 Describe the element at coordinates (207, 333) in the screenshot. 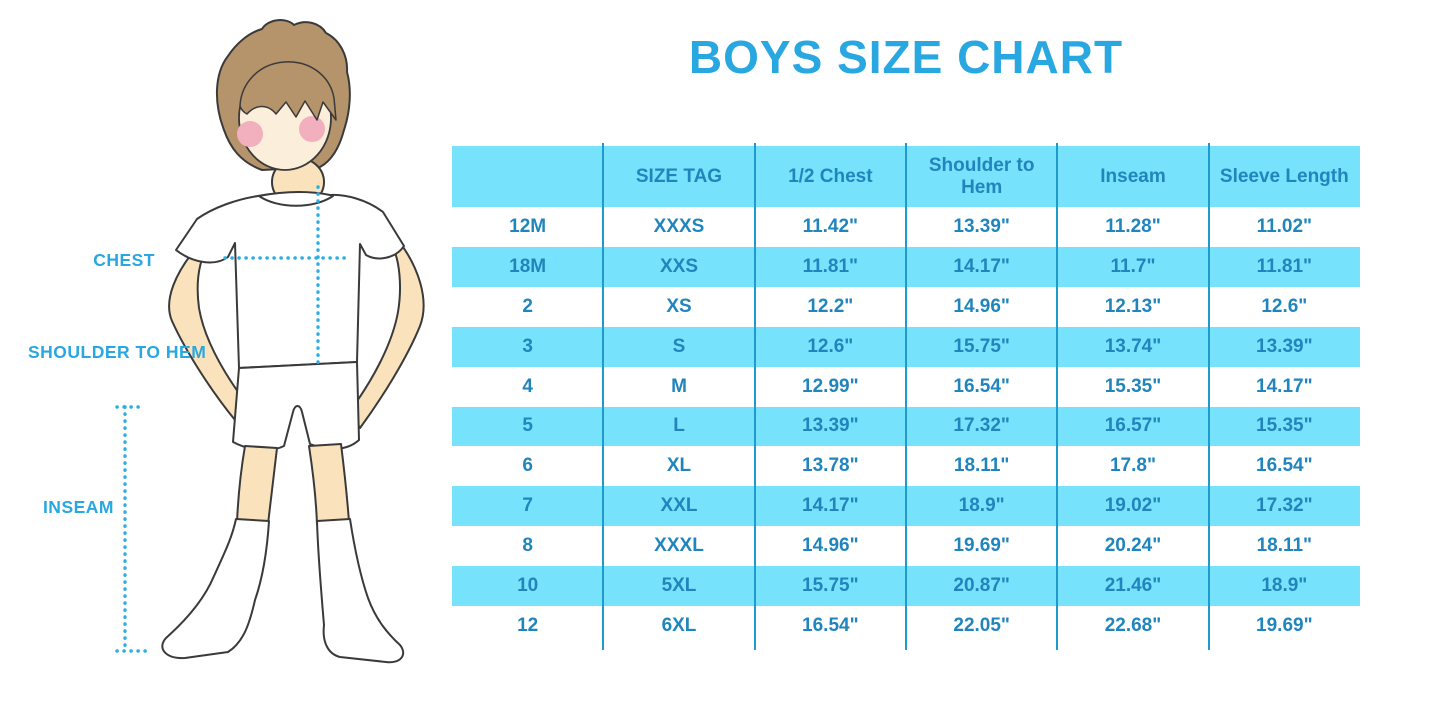

I see `boy-left-arm` at that location.